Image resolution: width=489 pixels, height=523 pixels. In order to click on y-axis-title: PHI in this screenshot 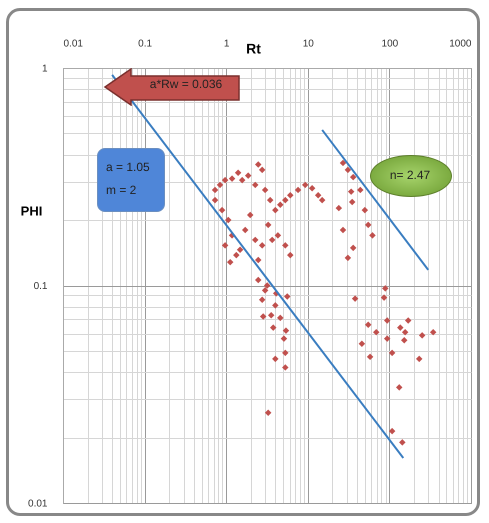, I will do `click(31, 211)`.